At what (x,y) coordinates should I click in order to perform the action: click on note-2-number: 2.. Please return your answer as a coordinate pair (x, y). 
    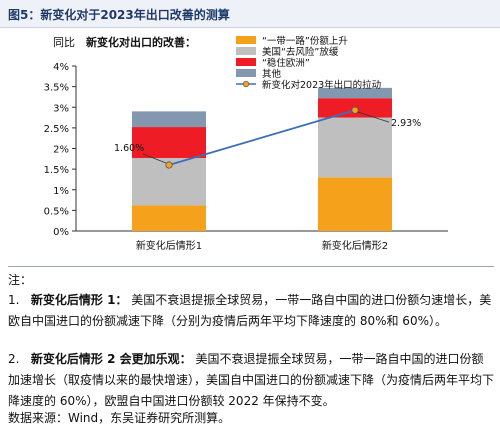
    Looking at the image, I should click on (14, 359).